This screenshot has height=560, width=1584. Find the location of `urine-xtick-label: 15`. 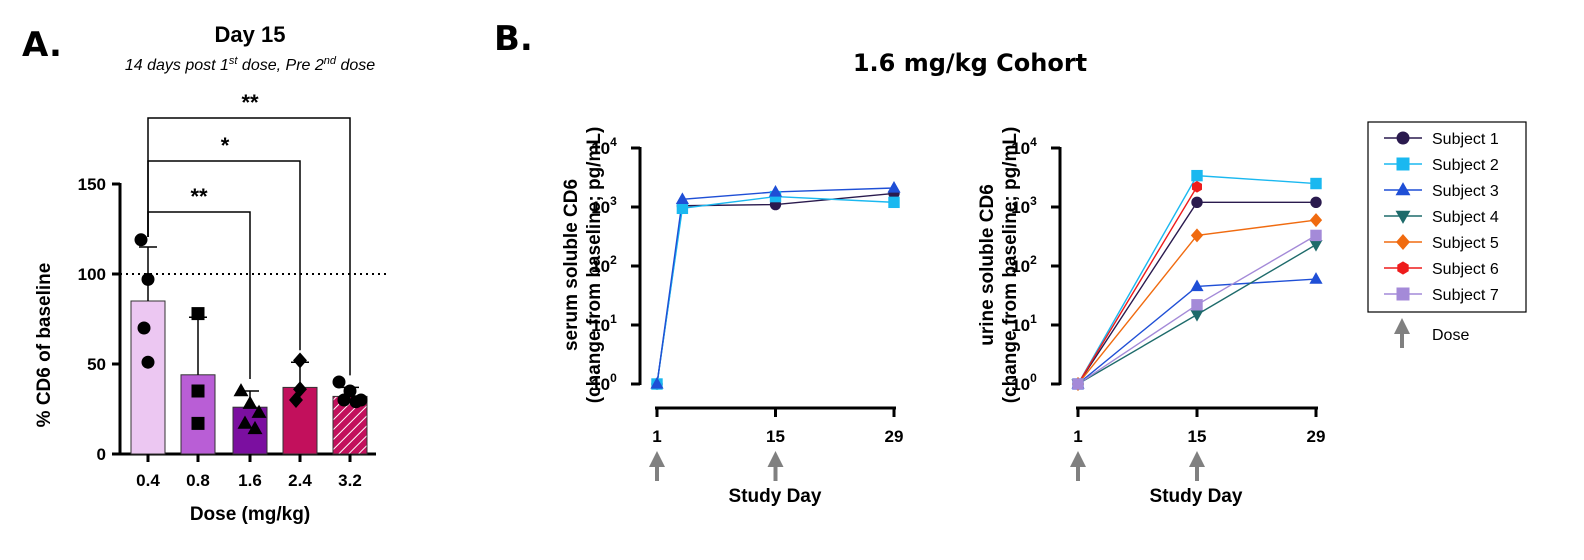

urine-xtick-label: 15 is located at coordinates (1197, 436).